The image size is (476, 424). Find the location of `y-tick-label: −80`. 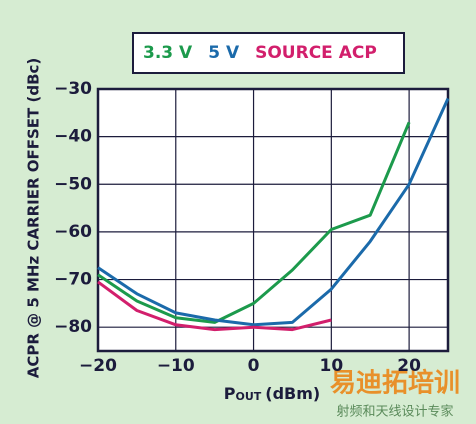

y-tick-label: −80 is located at coordinates (73, 327).